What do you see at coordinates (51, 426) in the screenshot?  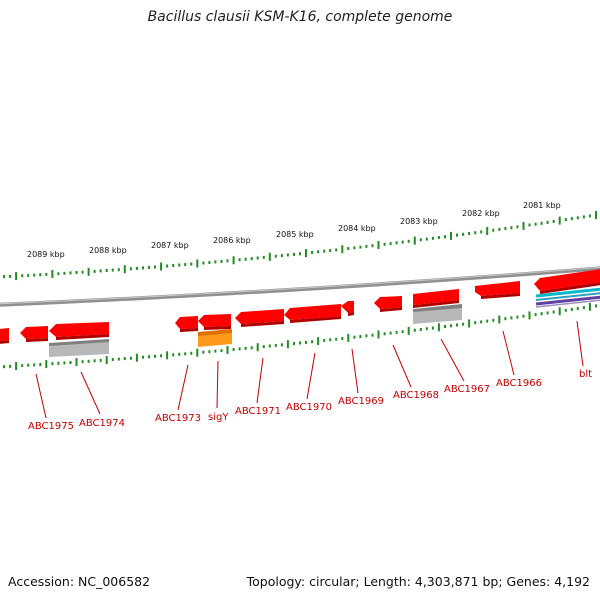 I see `gene-label: ABC1975` at bounding box center [51, 426].